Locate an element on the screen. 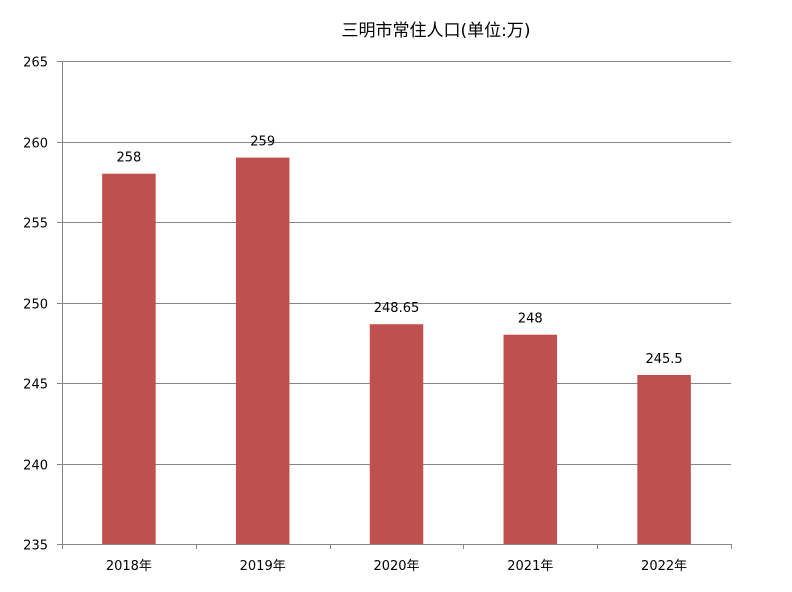 The height and width of the screenshot is (592, 792). y-tick-label: 245 is located at coordinates (35, 385).